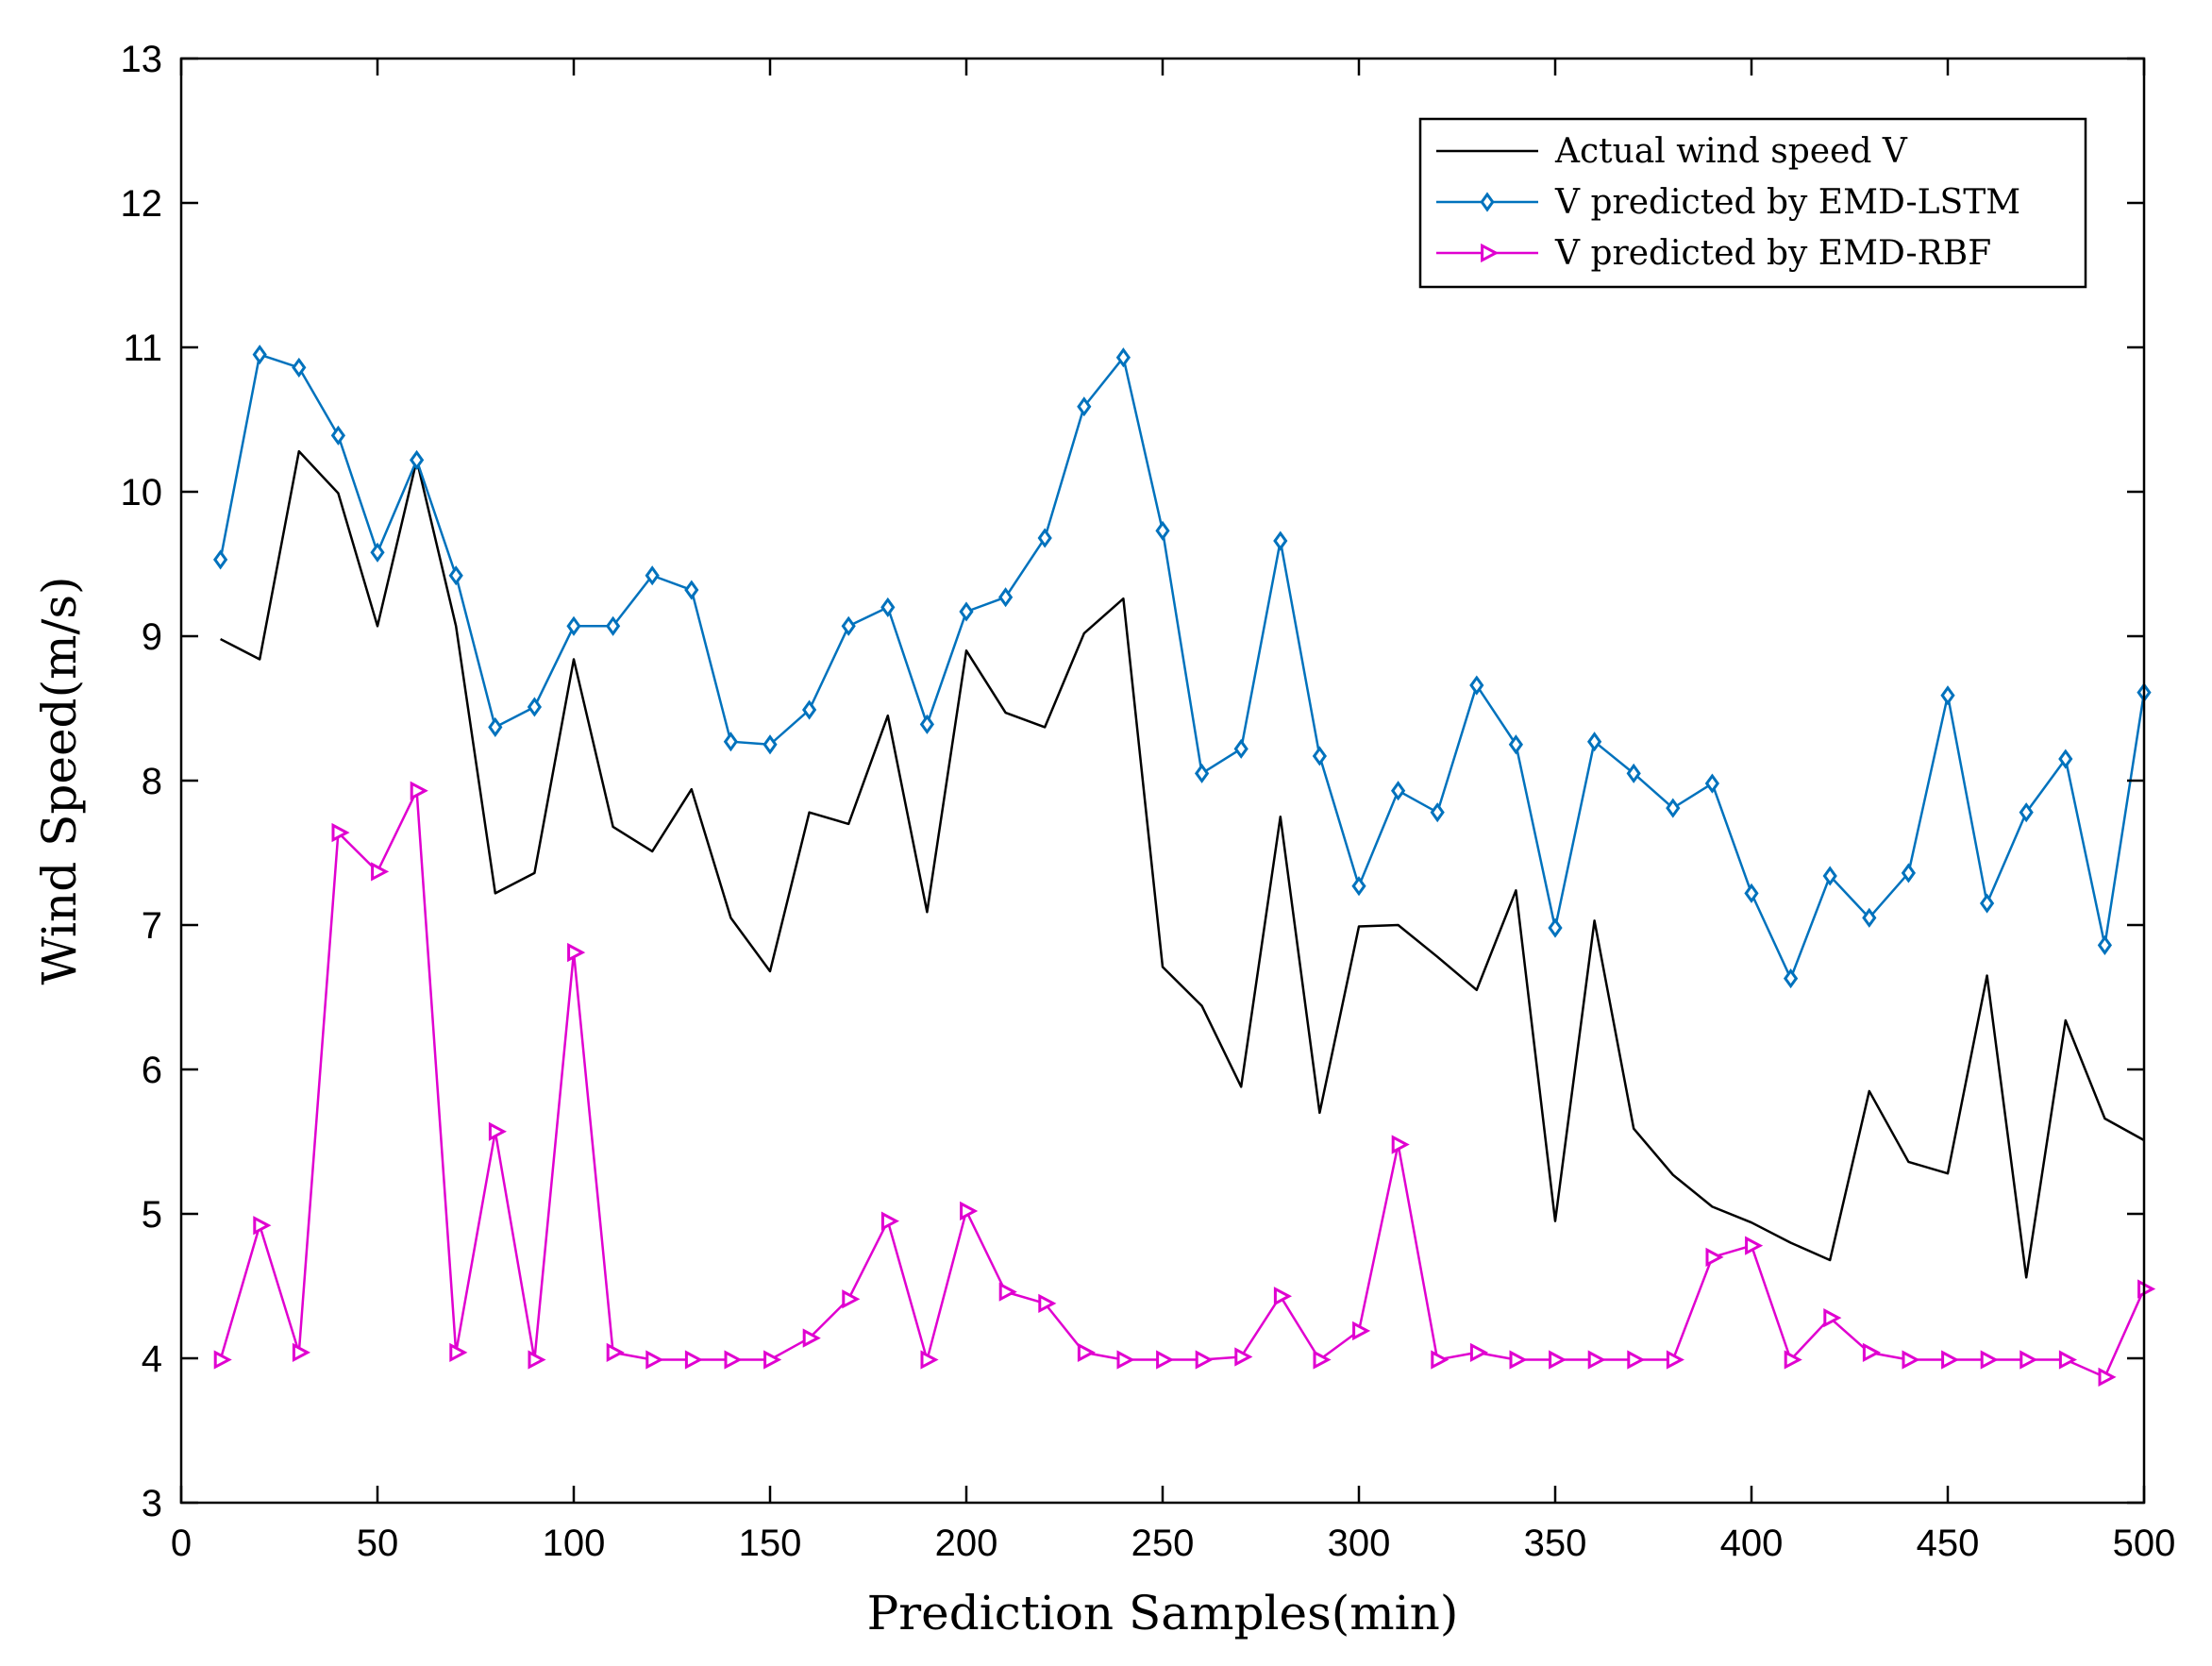 Image resolution: width=2212 pixels, height=1666 pixels. I want to click on x-tick-label: 350, so click(1556, 1543).